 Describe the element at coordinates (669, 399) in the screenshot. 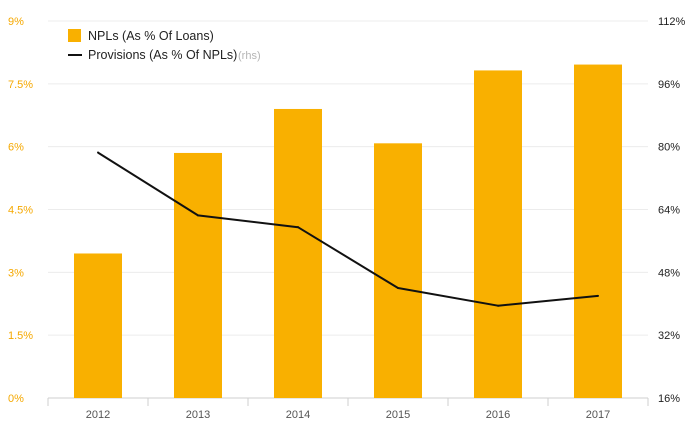

I see `y-right-tick-label: 16%` at that location.